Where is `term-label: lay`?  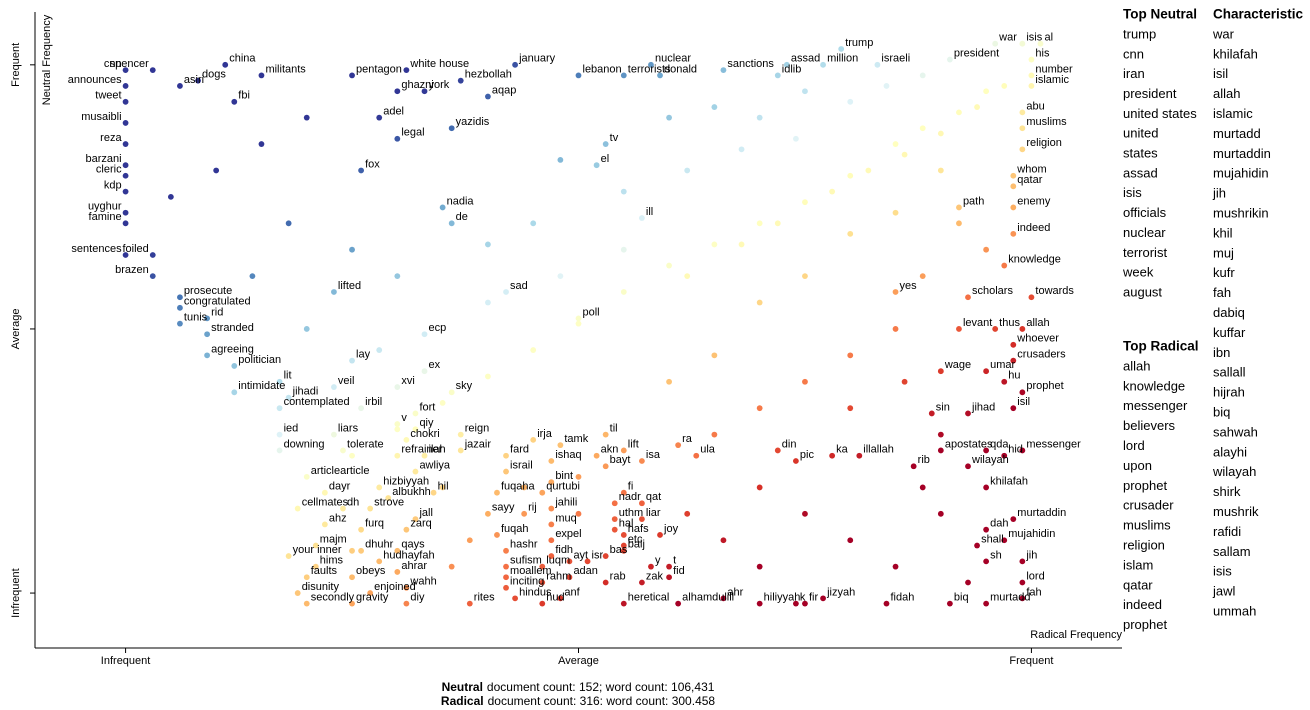
term-label: lay is located at coordinates (363, 355).